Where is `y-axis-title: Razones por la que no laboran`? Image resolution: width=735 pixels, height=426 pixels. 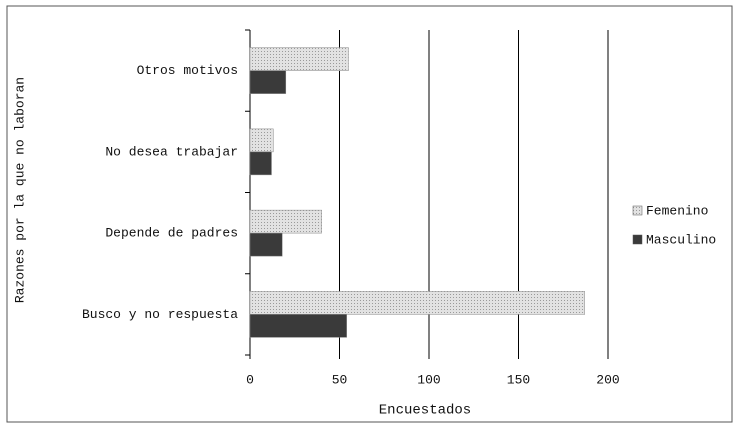
y-axis-title: Razones por la que no laboran is located at coordinates (19, 190).